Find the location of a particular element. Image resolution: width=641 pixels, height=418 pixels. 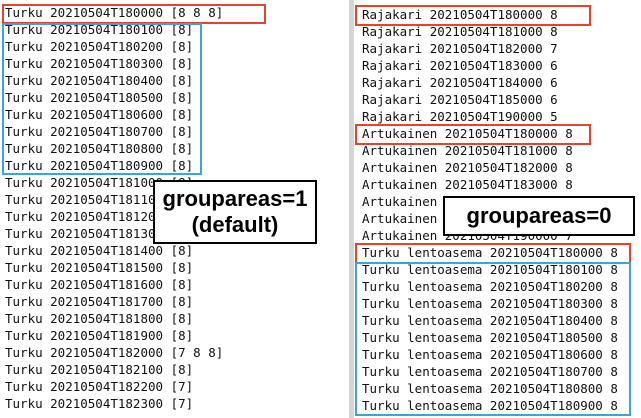

output-line: Turku lentoasema 20210504T180000 8 is located at coordinates (490, 252).